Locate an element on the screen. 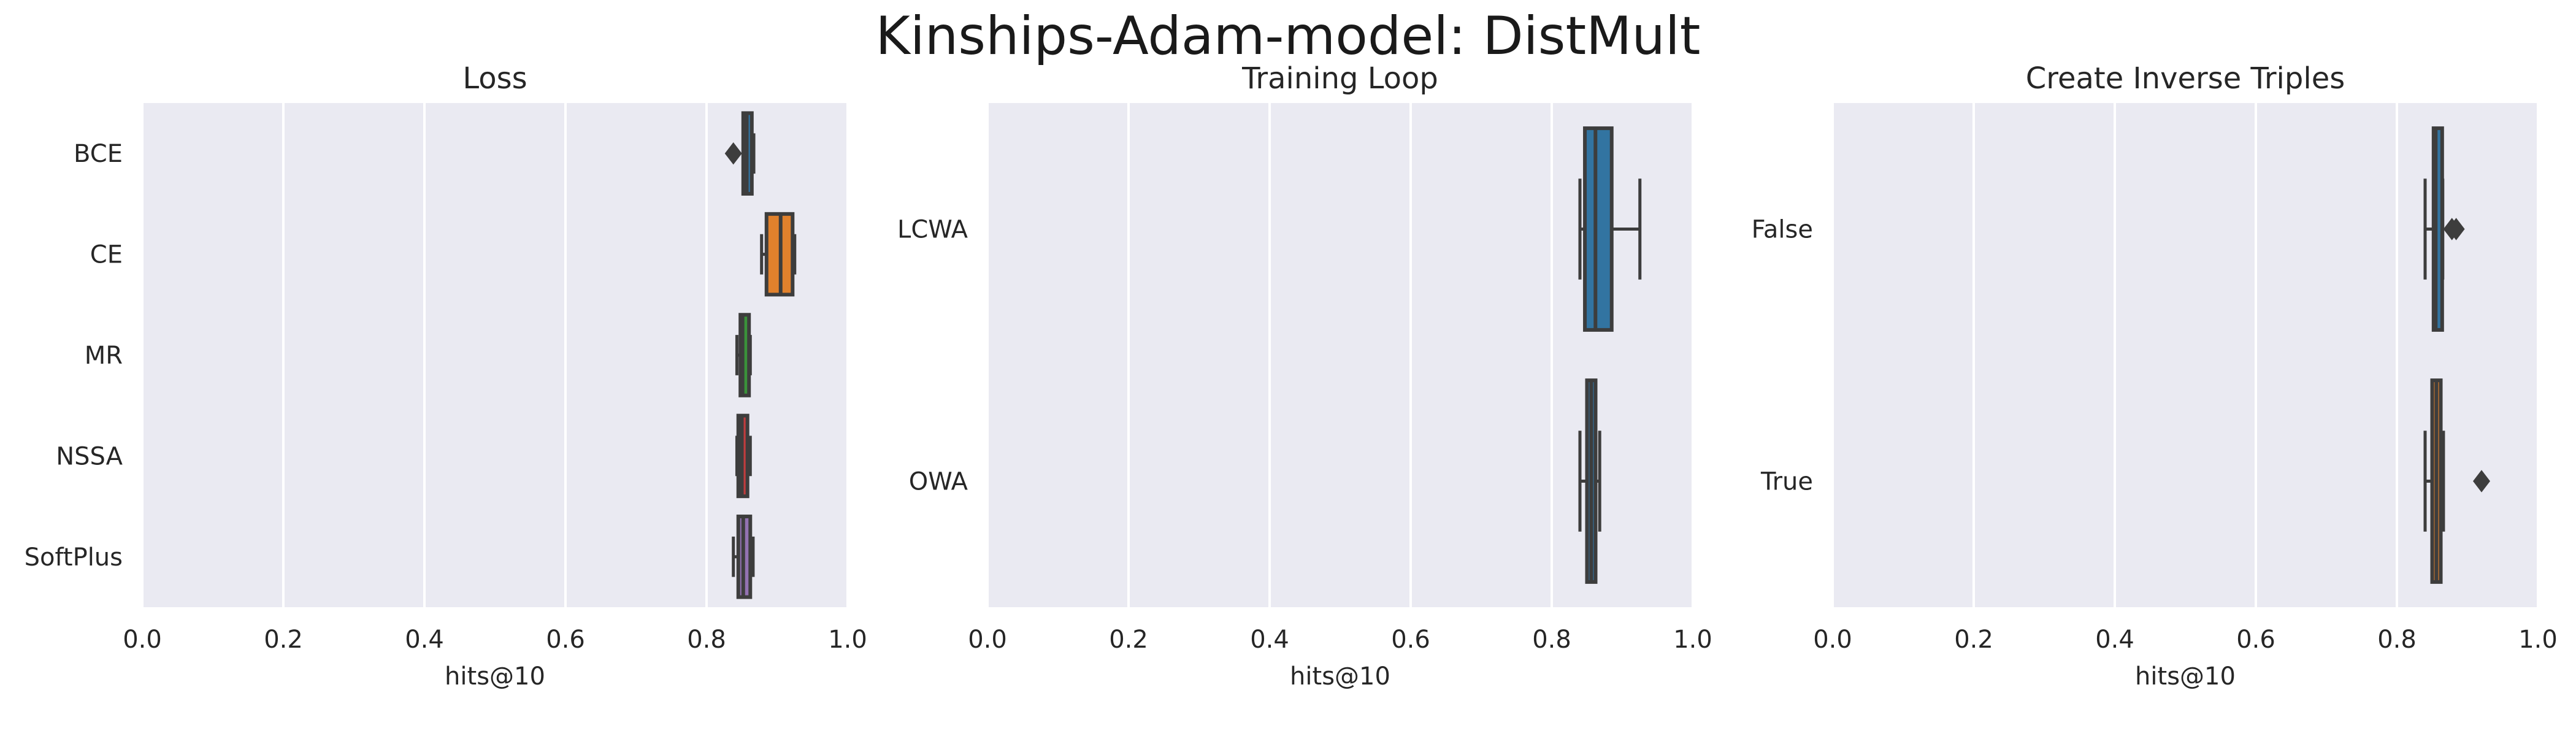 The height and width of the screenshot is (736, 2576). y-tick-label: CE is located at coordinates (106, 255).